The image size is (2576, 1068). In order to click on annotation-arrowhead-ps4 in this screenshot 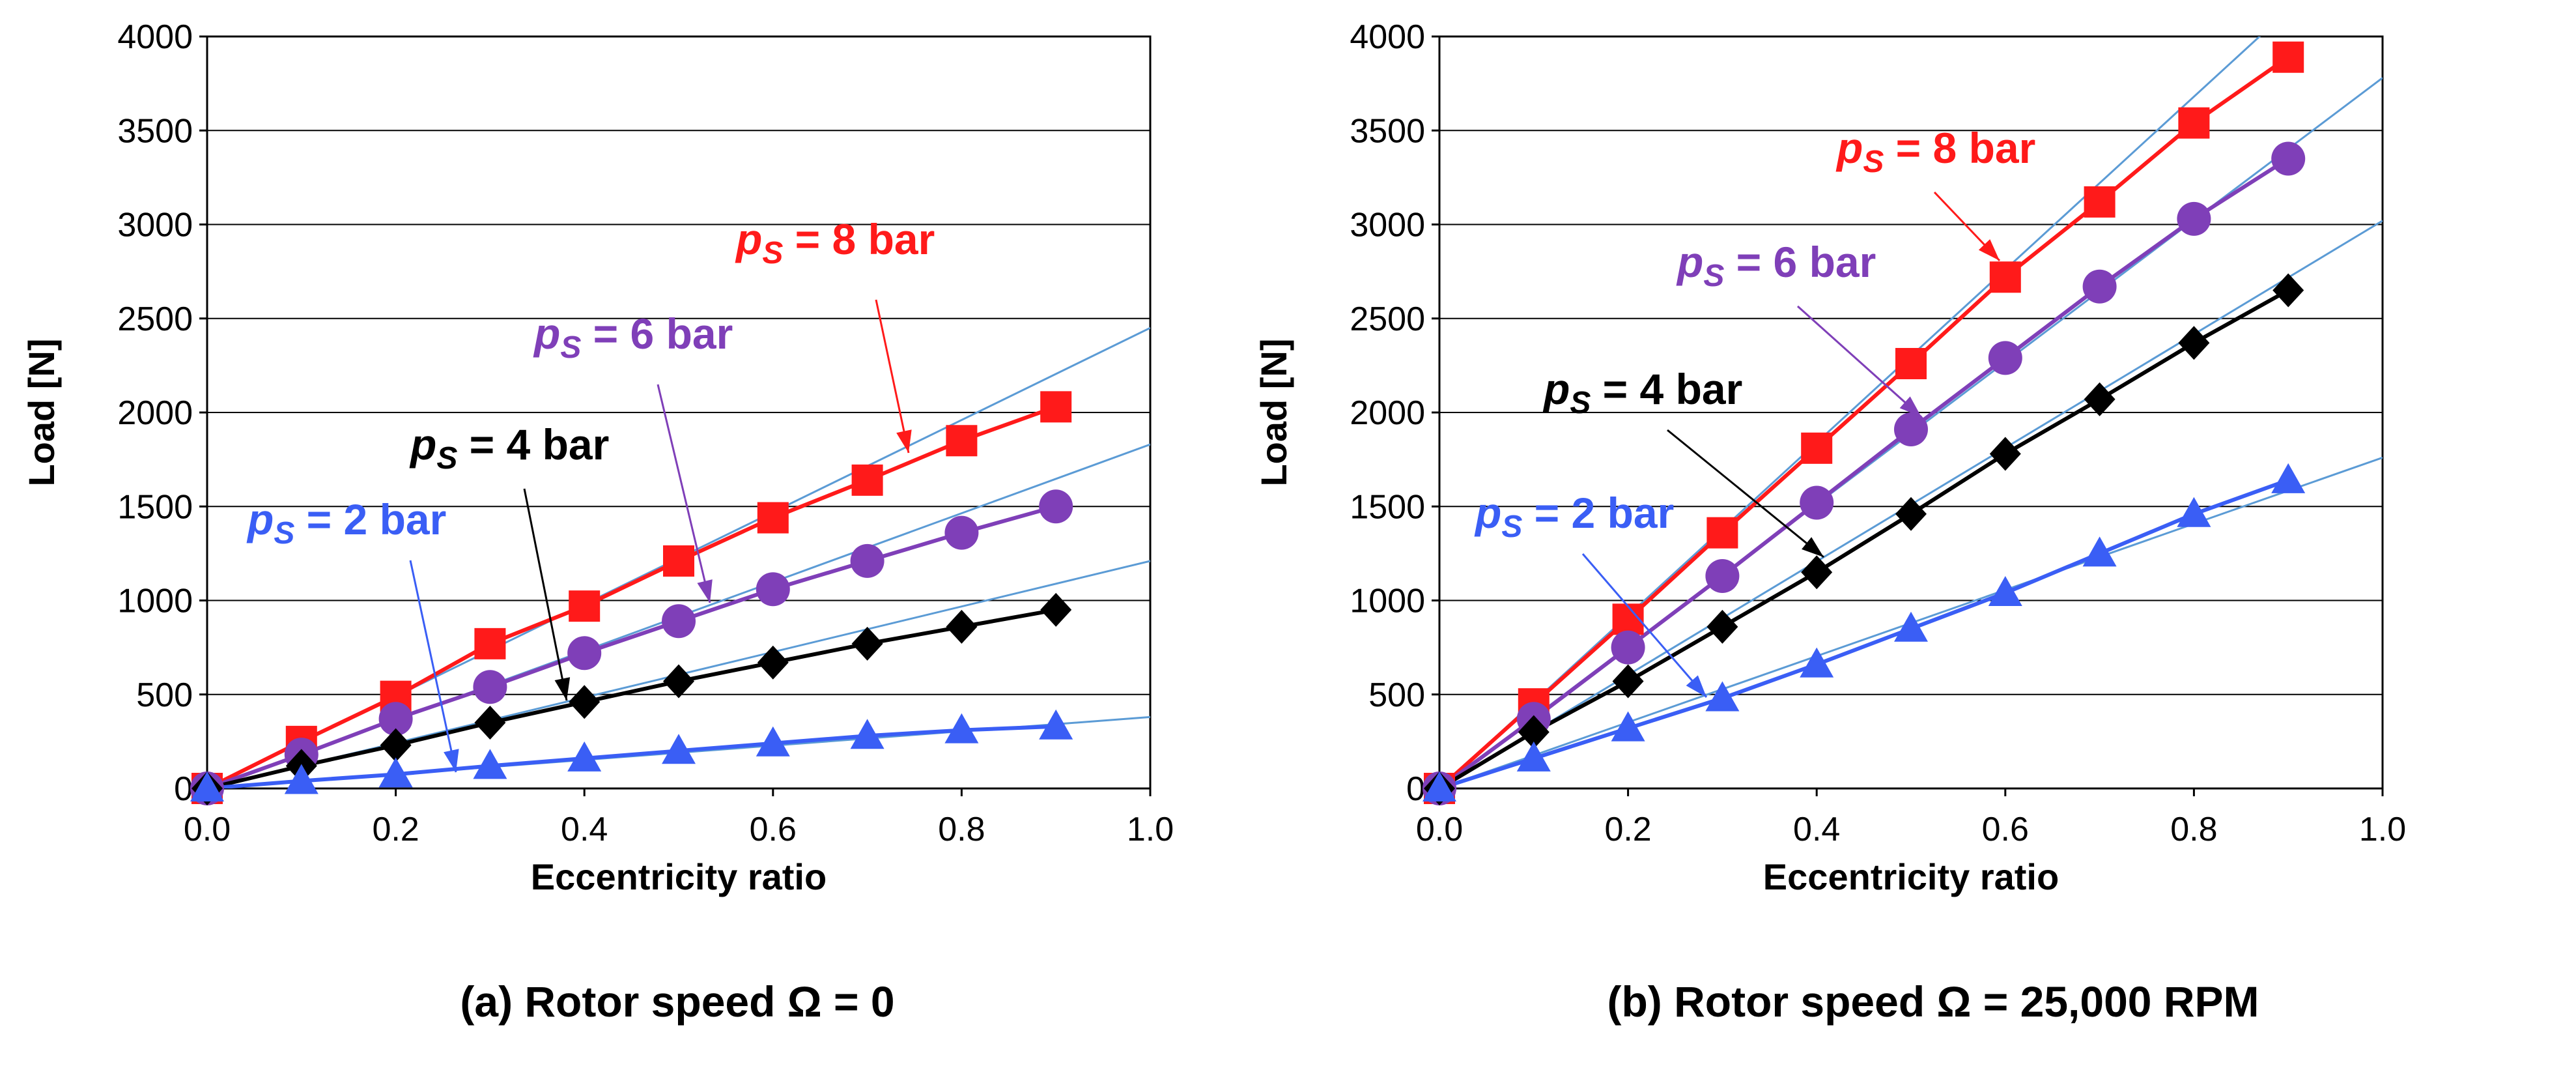, I will do `click(562, 689)`.